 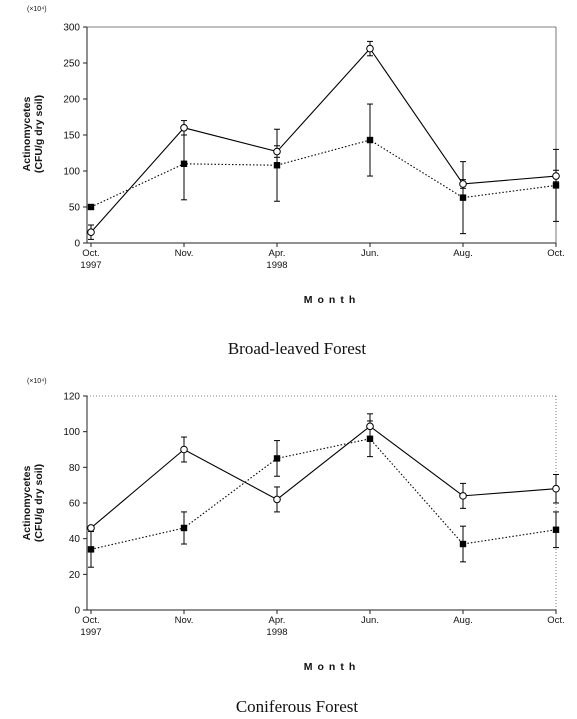 What do you see at coordinates (75, 575) in the screenshot?
I see `y-tick-label: 20` at bounding box center [75, 575].